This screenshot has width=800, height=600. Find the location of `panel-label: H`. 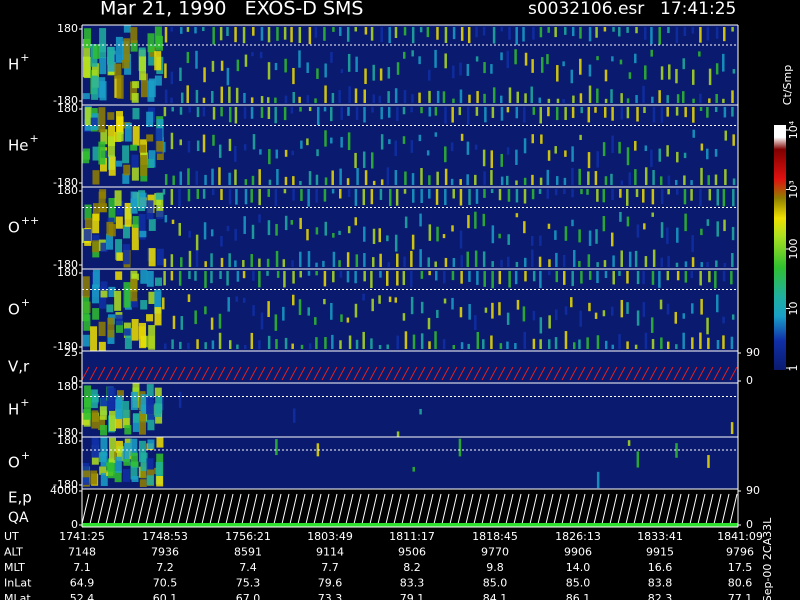

panel-label: H is located at coordinates (13, 410).